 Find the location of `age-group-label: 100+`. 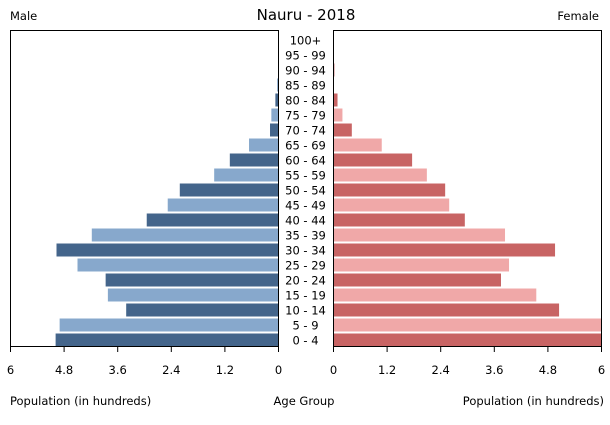

age-group-label: 100+ is located at coordinates (306, 41).